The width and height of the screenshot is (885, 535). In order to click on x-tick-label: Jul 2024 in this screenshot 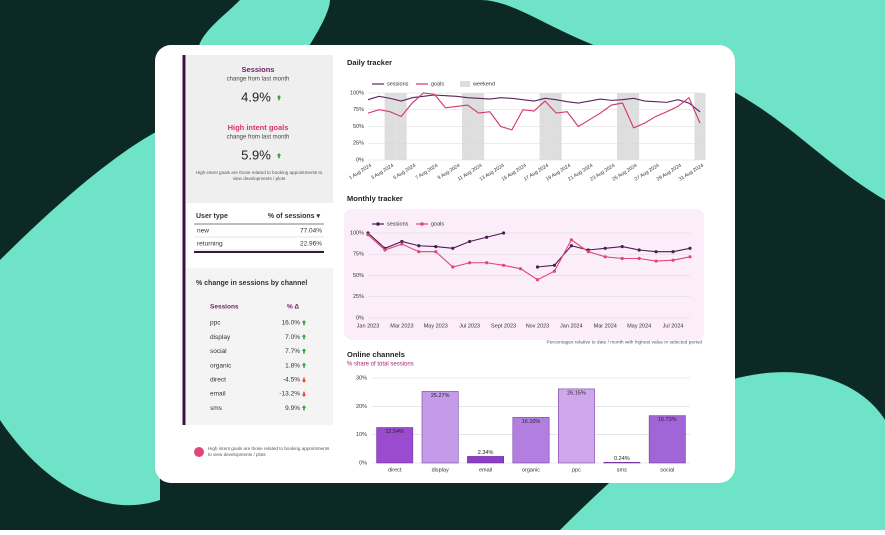, I will do `click(673, 326)`.